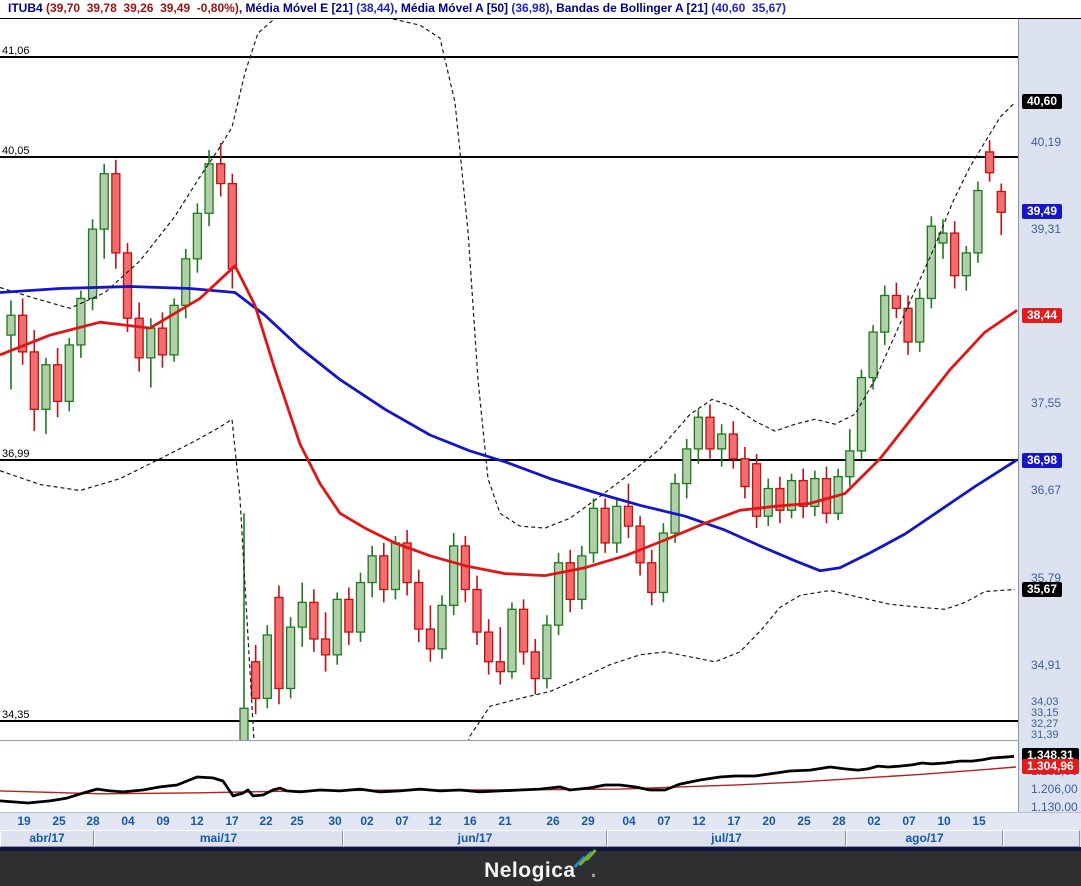 The width and height of the screenshot is (1081, 886). Describe the element at coordinates (944, 821) in the screenshot. I see `day-tick-label: 10` at that location.